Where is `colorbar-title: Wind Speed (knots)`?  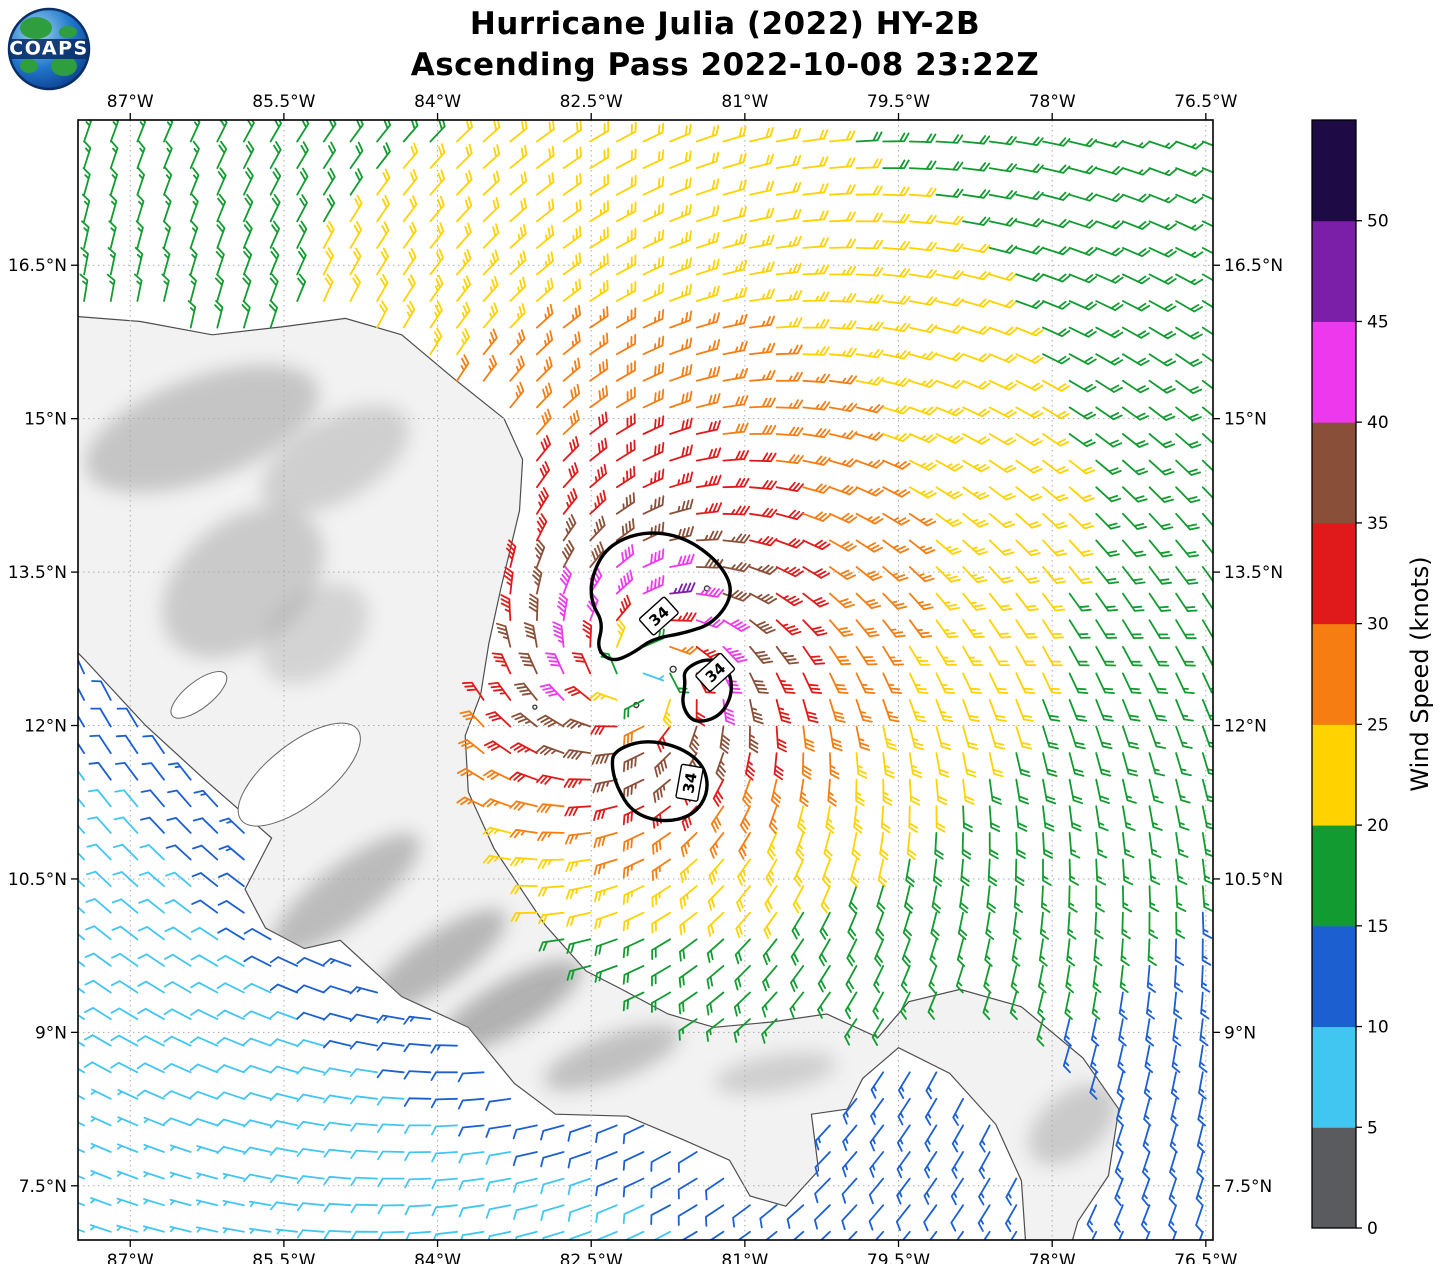
colorbar-title: Wind Speed (knots) is located at coordinates (1420, 673).